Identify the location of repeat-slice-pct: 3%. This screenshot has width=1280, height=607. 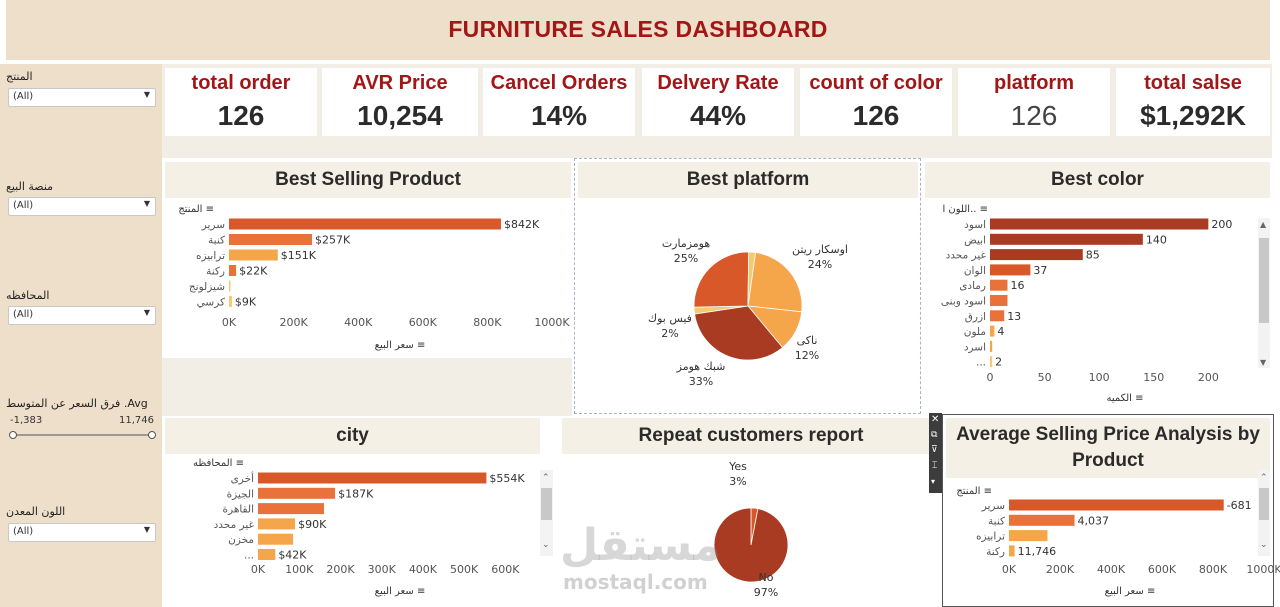
(737, 481).